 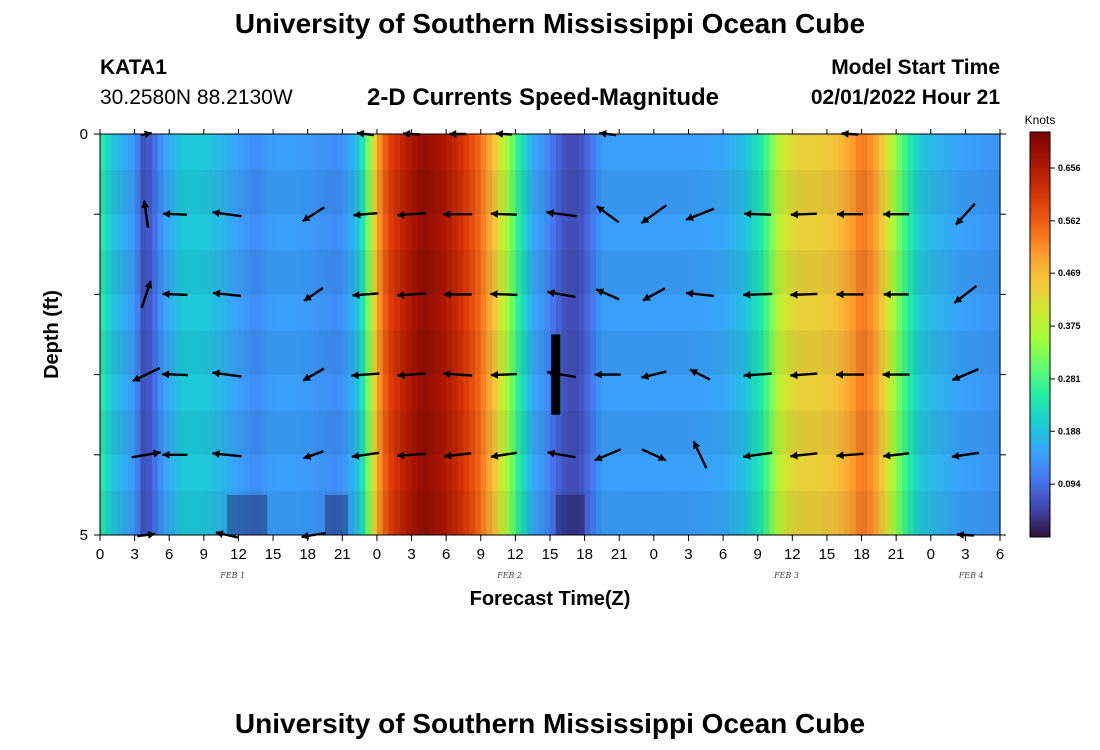 What do you see at coordinates (570, 514) in the screenshot?
I see `weak-current-patch` at bounding box center [570, 514].